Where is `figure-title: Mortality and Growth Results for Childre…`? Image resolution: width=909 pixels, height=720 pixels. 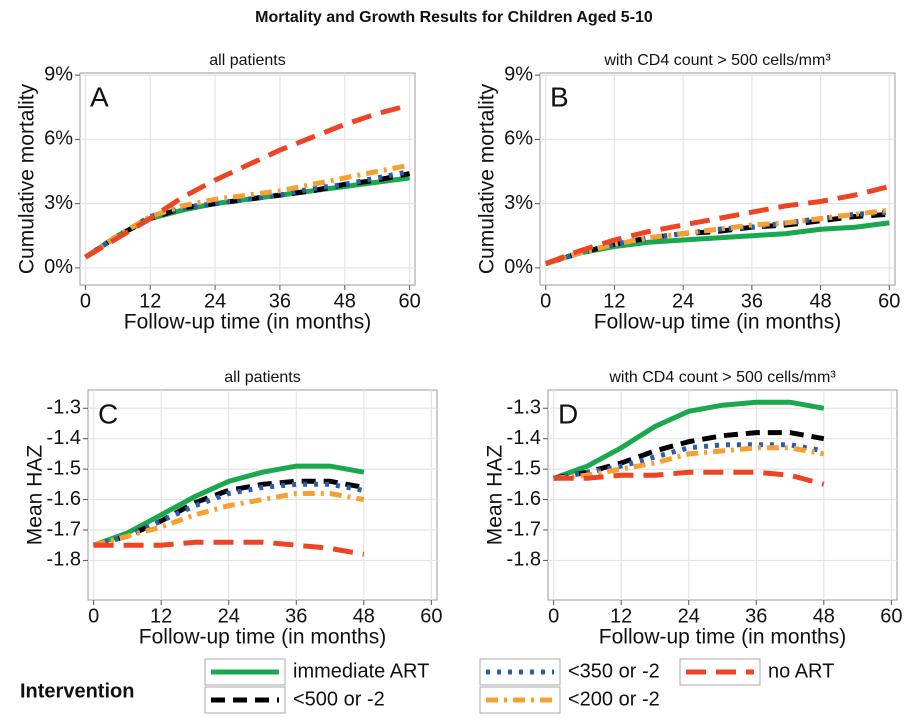
figure-title: Mortality and Growth Results for Childre… is located at coordinates (454, 17).